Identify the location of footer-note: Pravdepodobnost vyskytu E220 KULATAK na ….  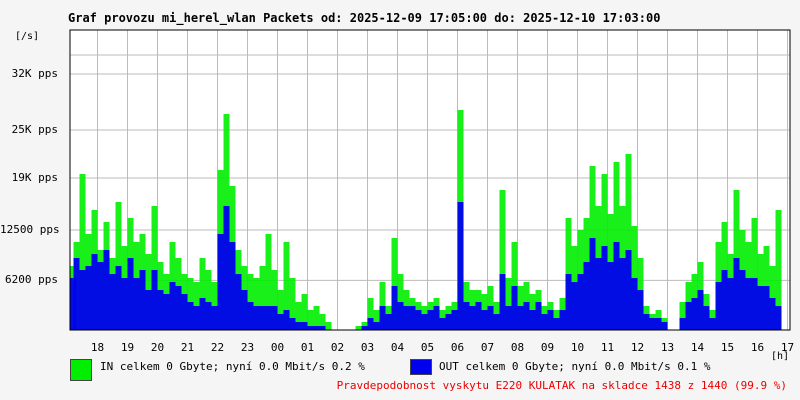
(561, 385).